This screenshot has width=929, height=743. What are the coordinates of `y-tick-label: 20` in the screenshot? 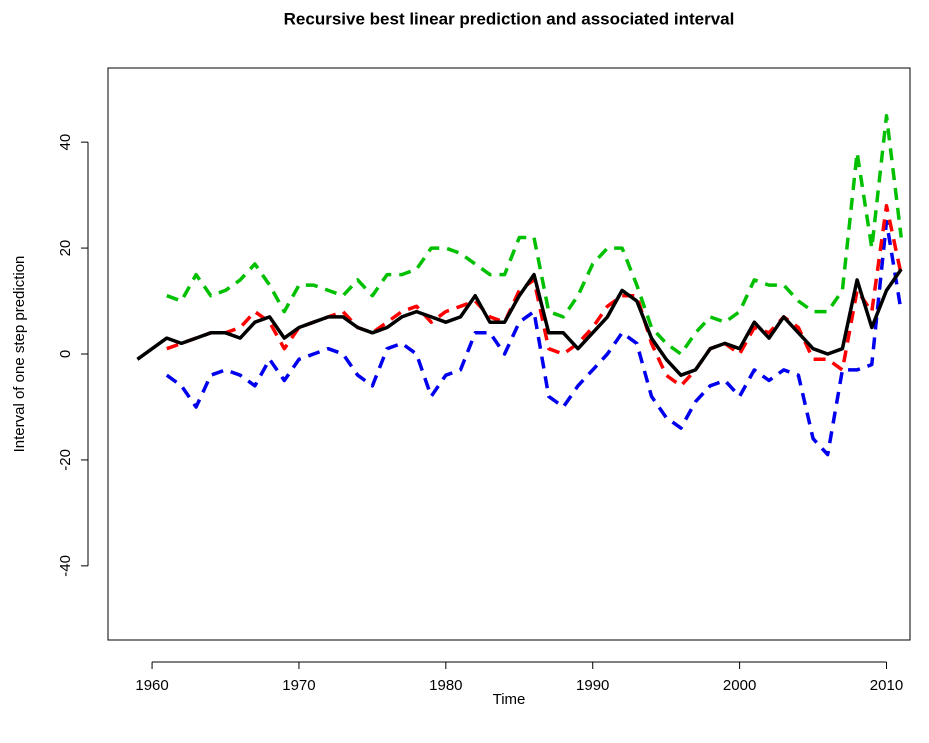 It's located at (65, 248).